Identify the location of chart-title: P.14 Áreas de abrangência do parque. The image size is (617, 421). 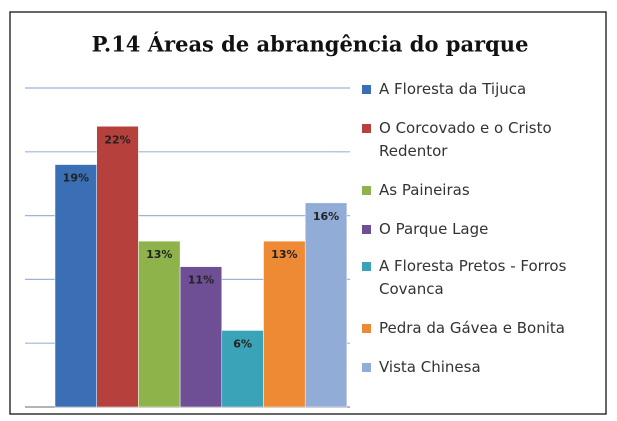
(310, 44).